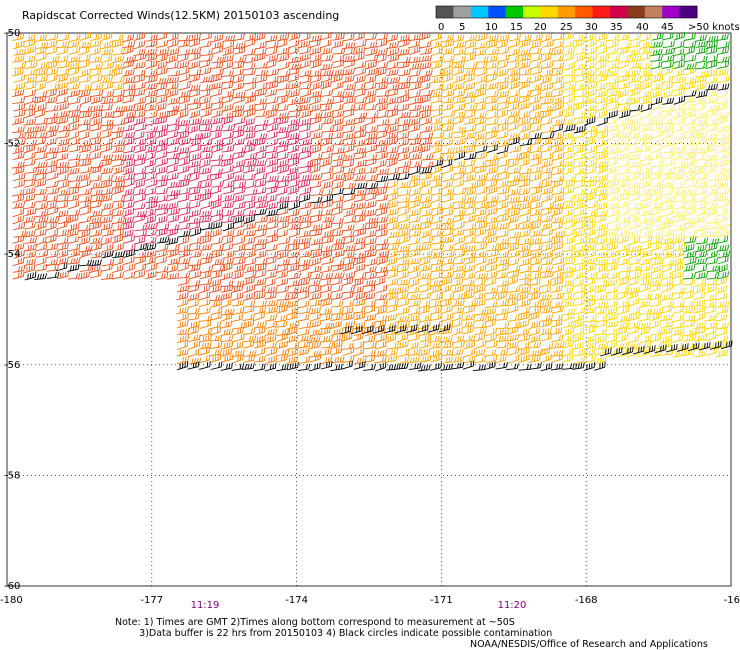 This screenshot has height=650, width=740. What do you see at coordinates (497, 12) in the screenshot?
I see `scale-swatch` at bounding box center [497, 12].